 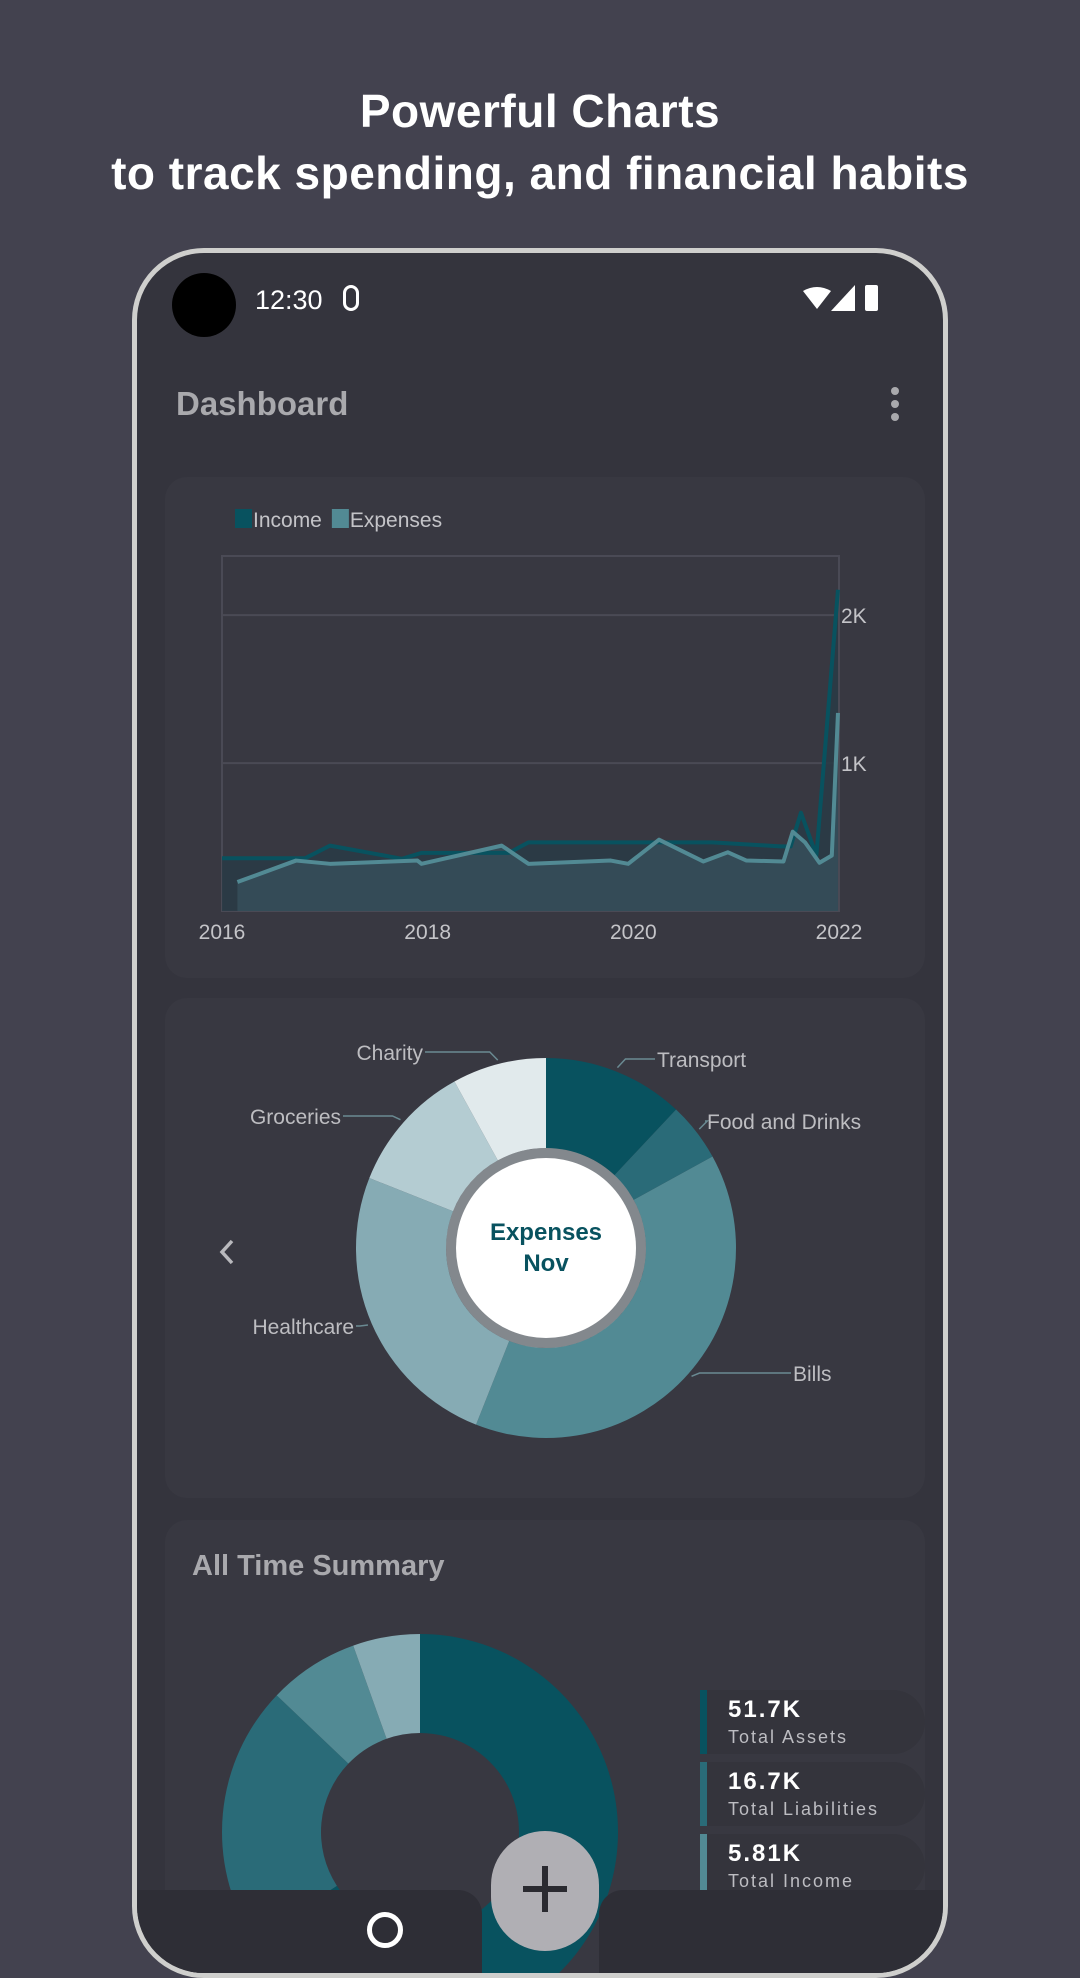 I want to click on more-options-icon, so click(x=895, y=405).